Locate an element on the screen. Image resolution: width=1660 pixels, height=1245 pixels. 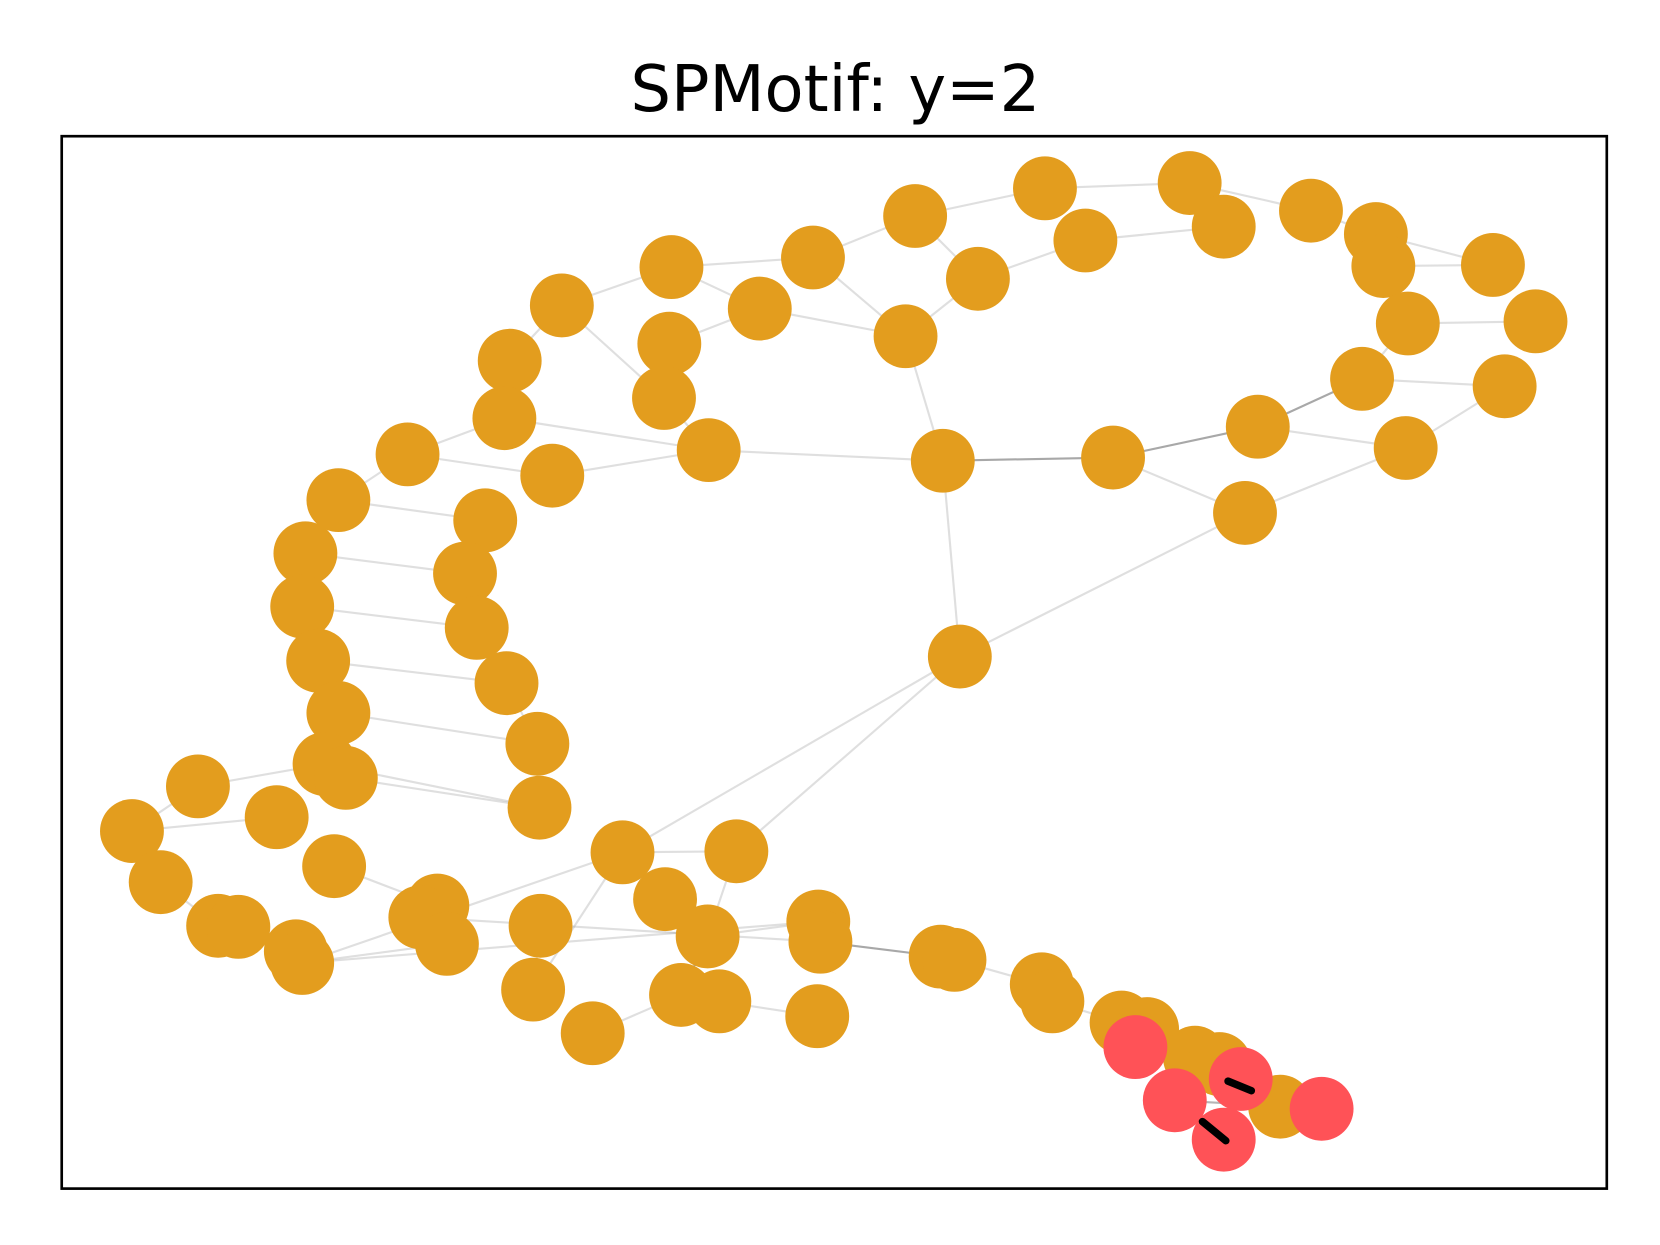
motif-edges is located at coordinates (1227, 1111).